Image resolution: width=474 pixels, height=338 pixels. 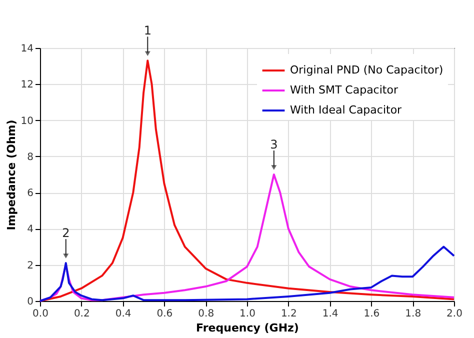 I want to click on annotation: 1, so click(x=148, y=31).